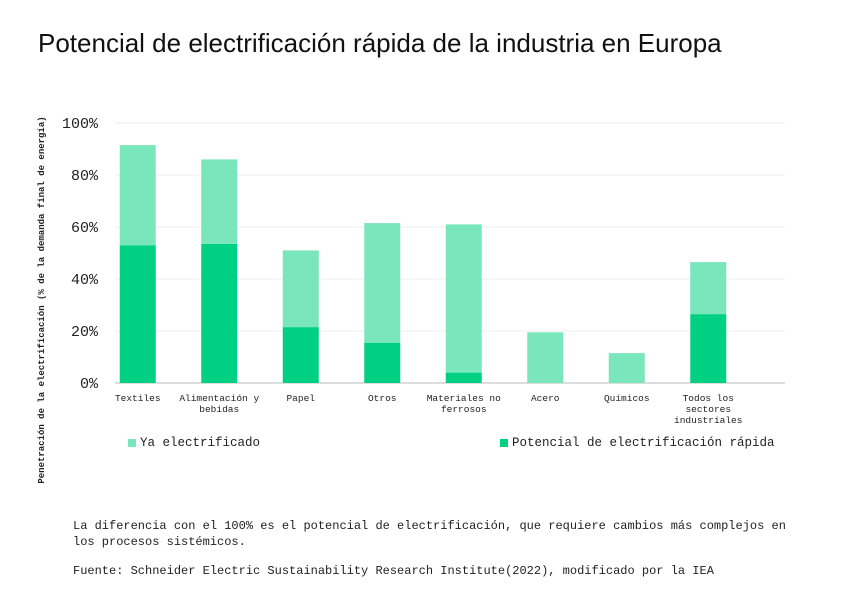 This screenshot has width=842, height=597. Describe the element at coordinates (300, 398) in the screenshot. I see `x-tick-label: Papel` at that location.